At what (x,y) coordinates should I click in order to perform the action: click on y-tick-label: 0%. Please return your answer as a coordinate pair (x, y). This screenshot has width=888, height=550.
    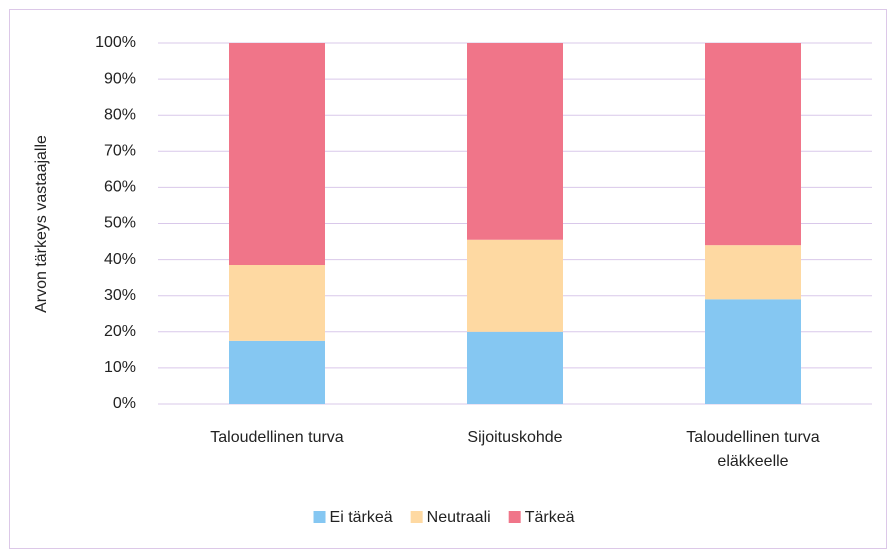
    Looking at the image, I should click on (124, 403).